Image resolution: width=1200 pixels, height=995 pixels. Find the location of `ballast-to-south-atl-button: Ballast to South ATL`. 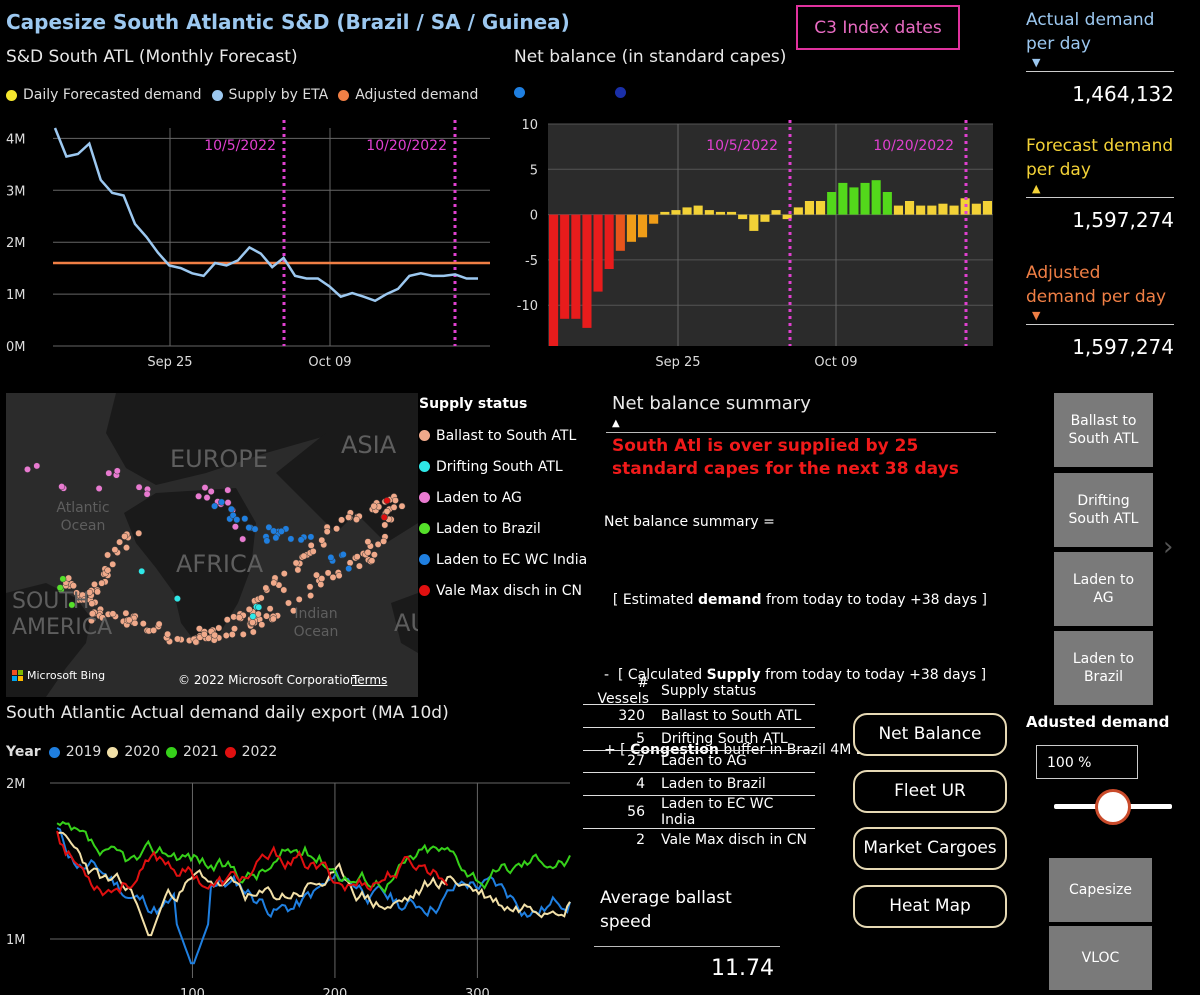

ballast-to-south-atl-button: Ballast to South ATL is located at coordinates (1103, 430).